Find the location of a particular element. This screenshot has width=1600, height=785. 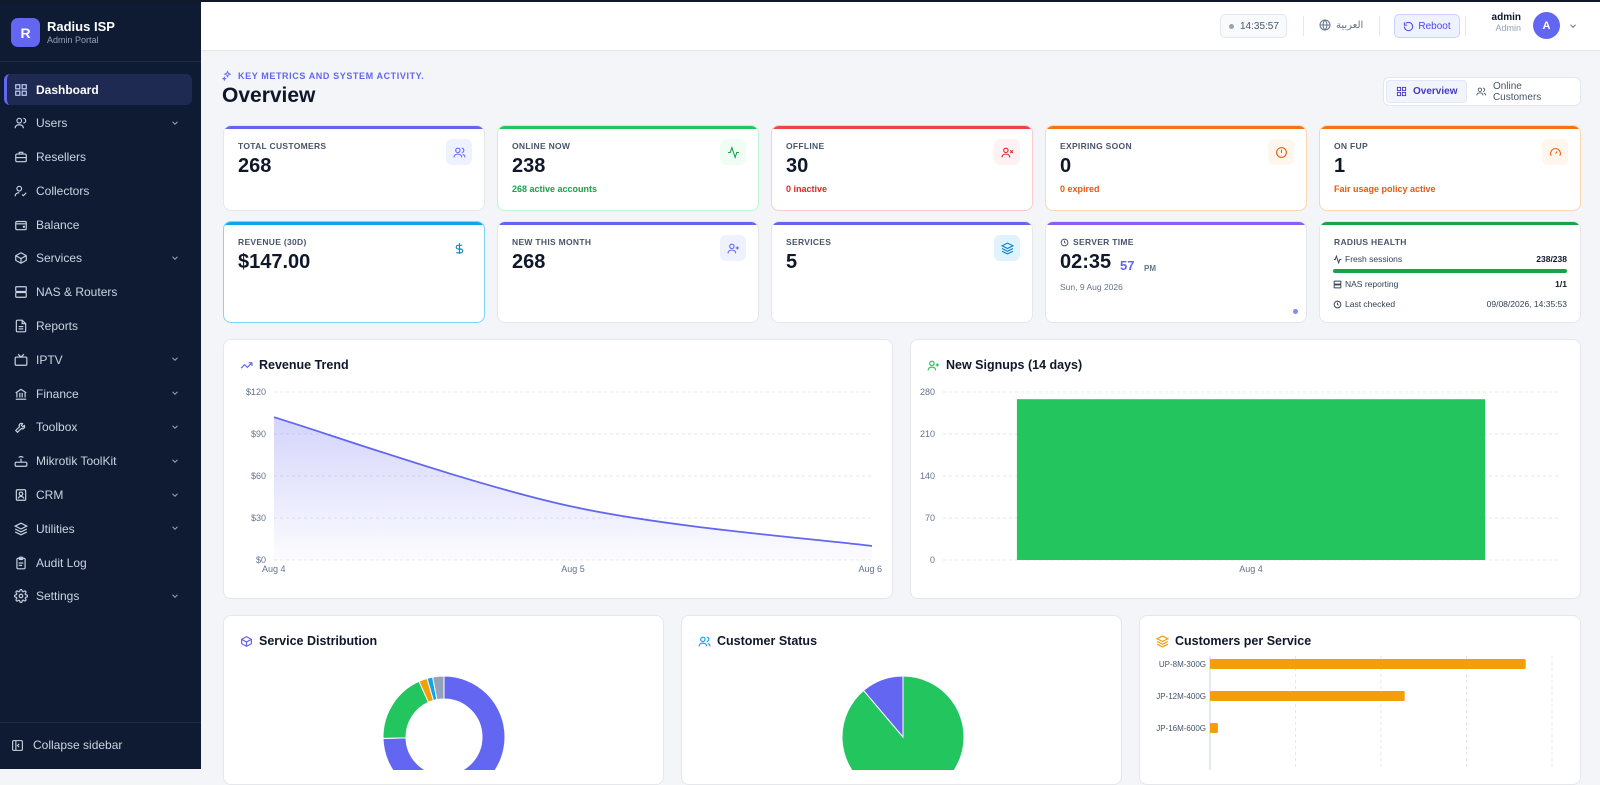

x-tick-label: Aug 5 is located at coordinates (573, 569).